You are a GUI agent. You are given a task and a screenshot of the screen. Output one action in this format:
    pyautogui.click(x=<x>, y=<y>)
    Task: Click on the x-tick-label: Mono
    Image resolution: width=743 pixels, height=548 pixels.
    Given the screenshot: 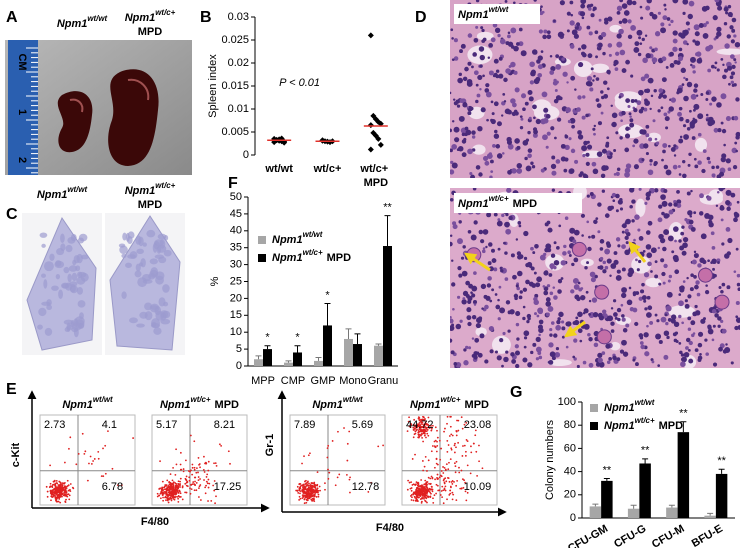 What is the action you would take?
    pyautogui.click(x=353, y=381)
    